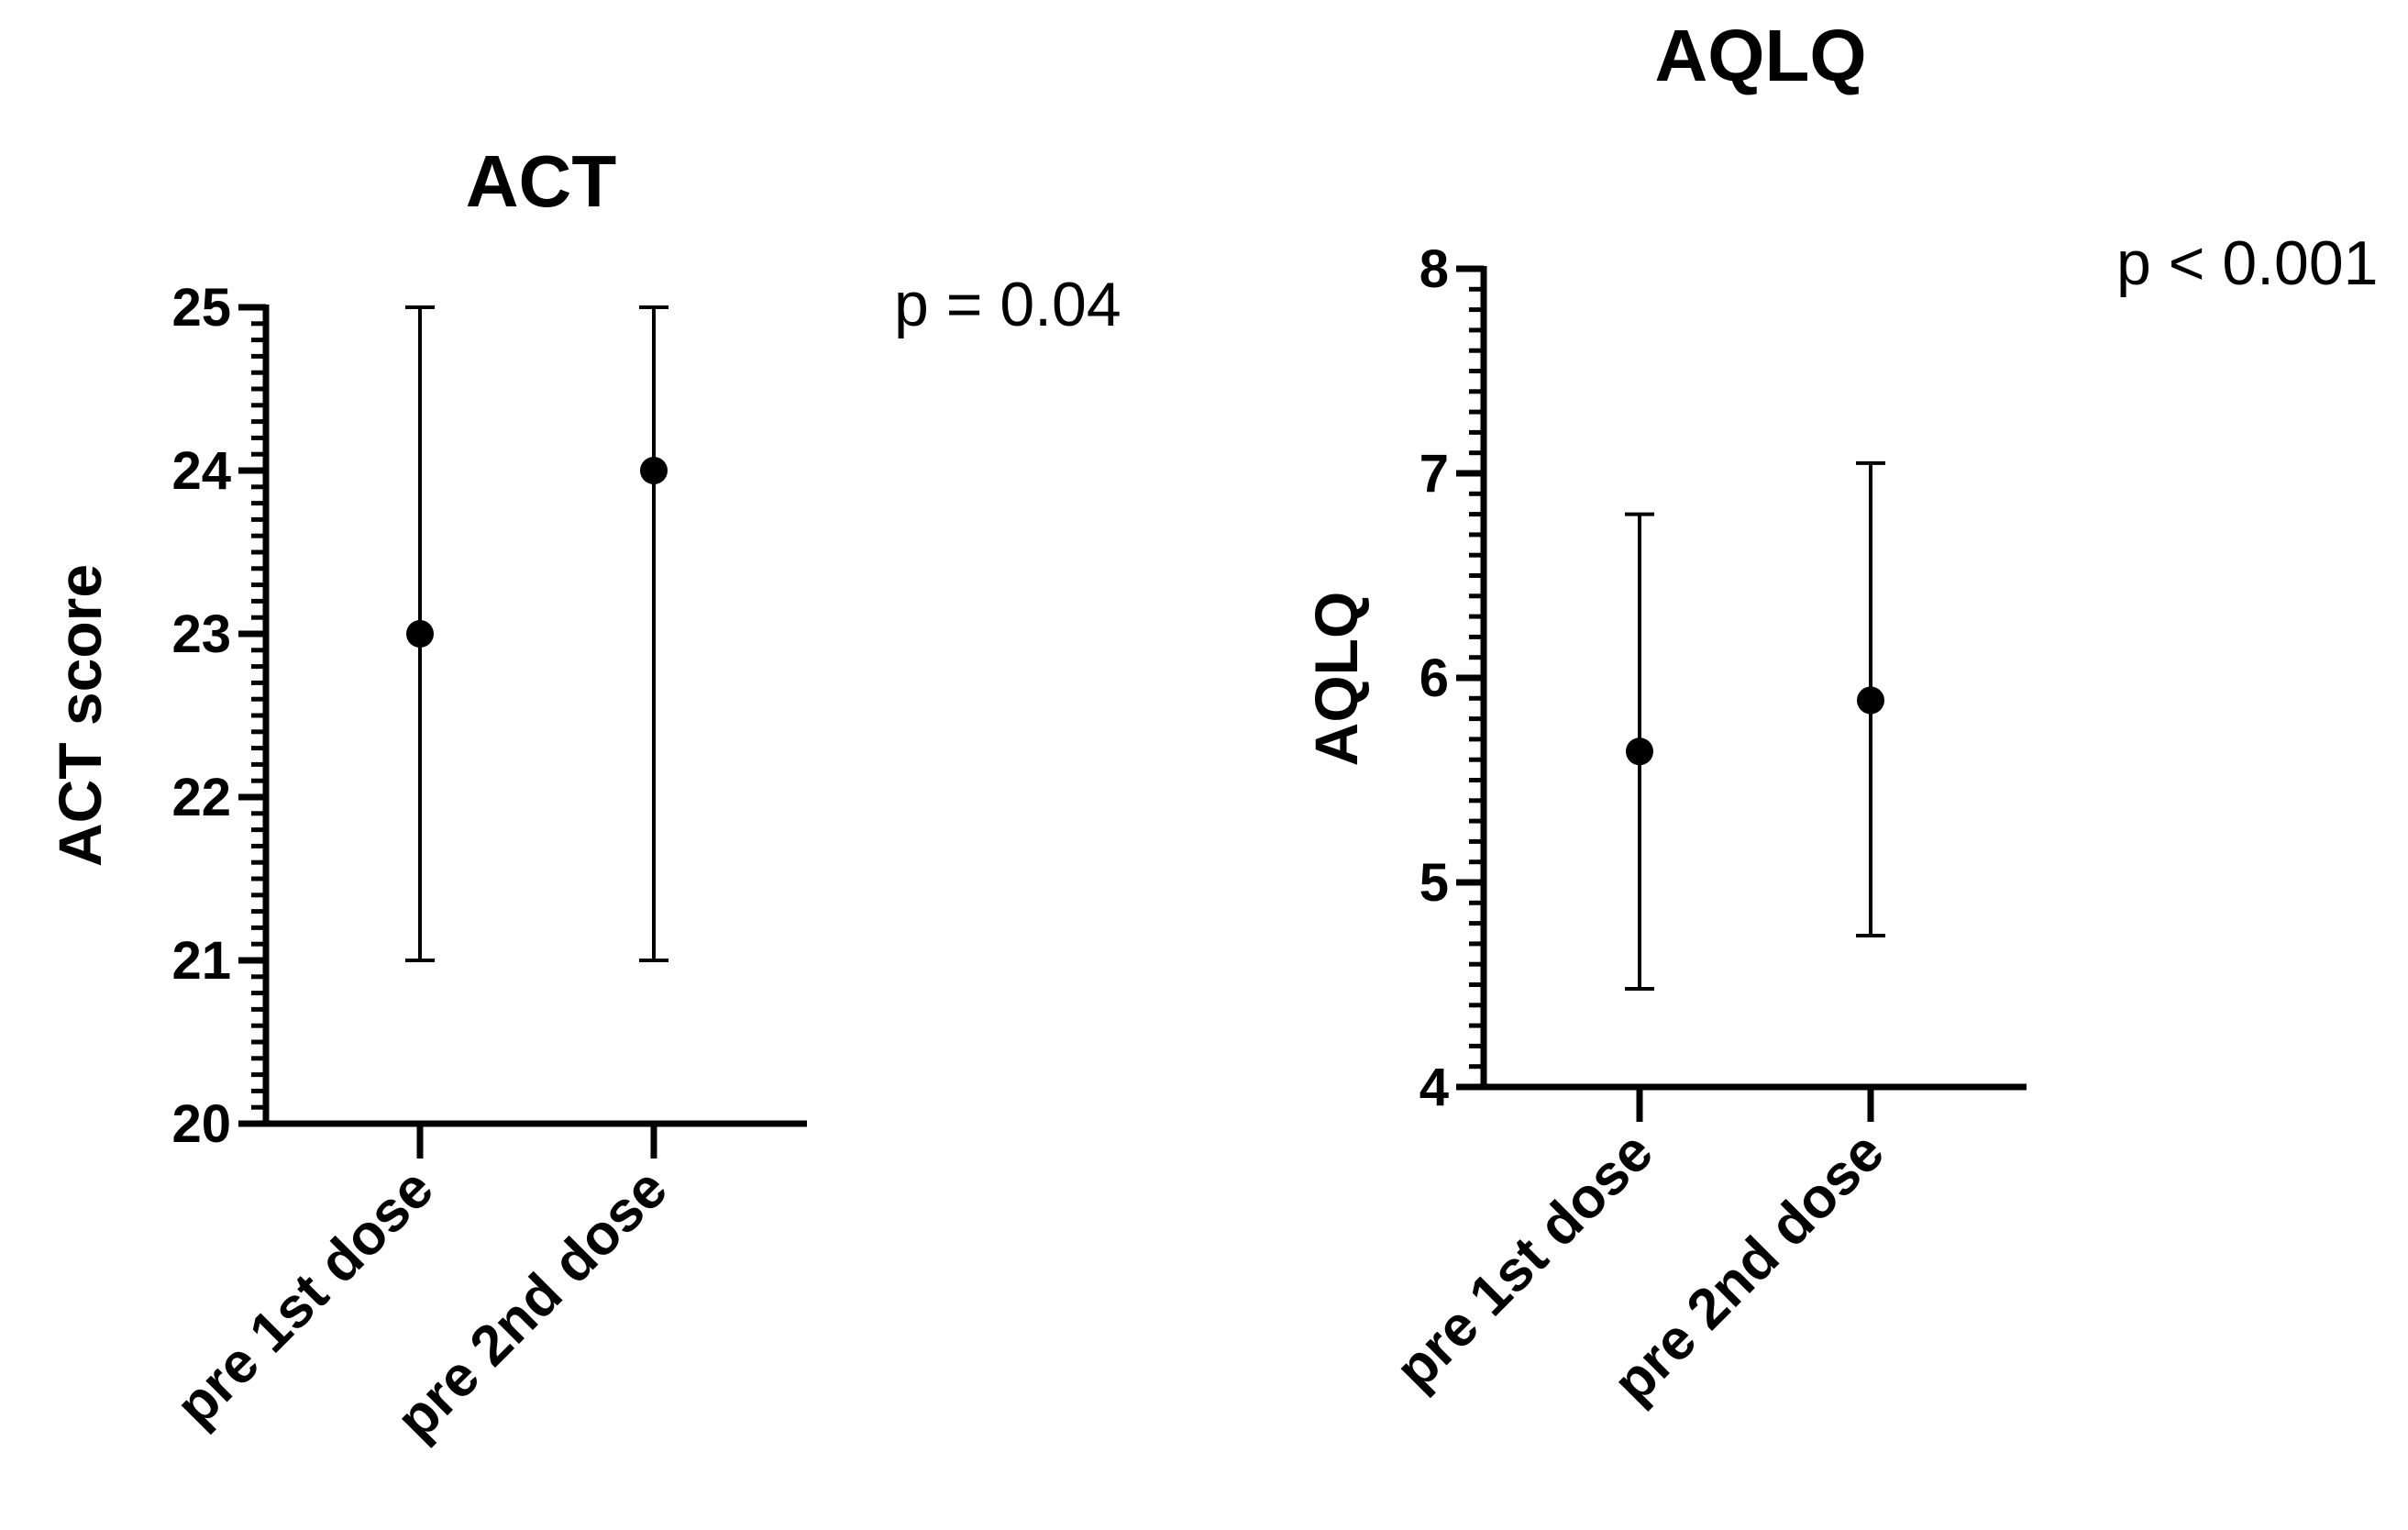  What do you see at coordinates (201, 797) in the screenshot?
I see `act-y-tick-label: 22` at bounding box center [201, 797].